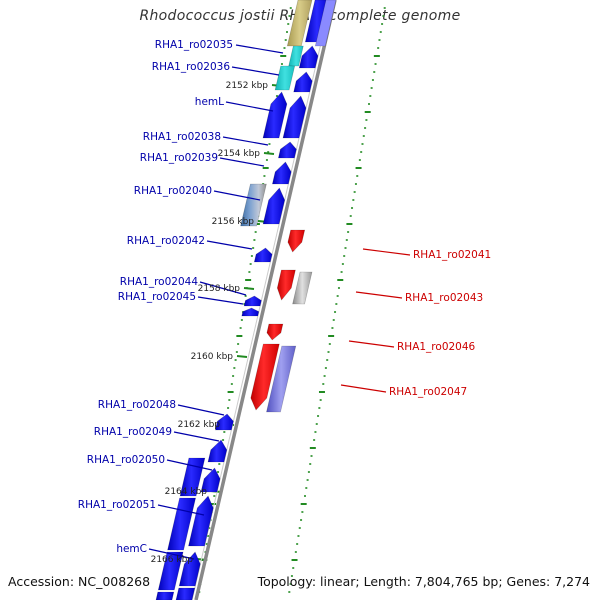  Describe the element at coordinates (186, 492) in the screenshot. I see `scale-tick-label: 2164 kbp` at that location.